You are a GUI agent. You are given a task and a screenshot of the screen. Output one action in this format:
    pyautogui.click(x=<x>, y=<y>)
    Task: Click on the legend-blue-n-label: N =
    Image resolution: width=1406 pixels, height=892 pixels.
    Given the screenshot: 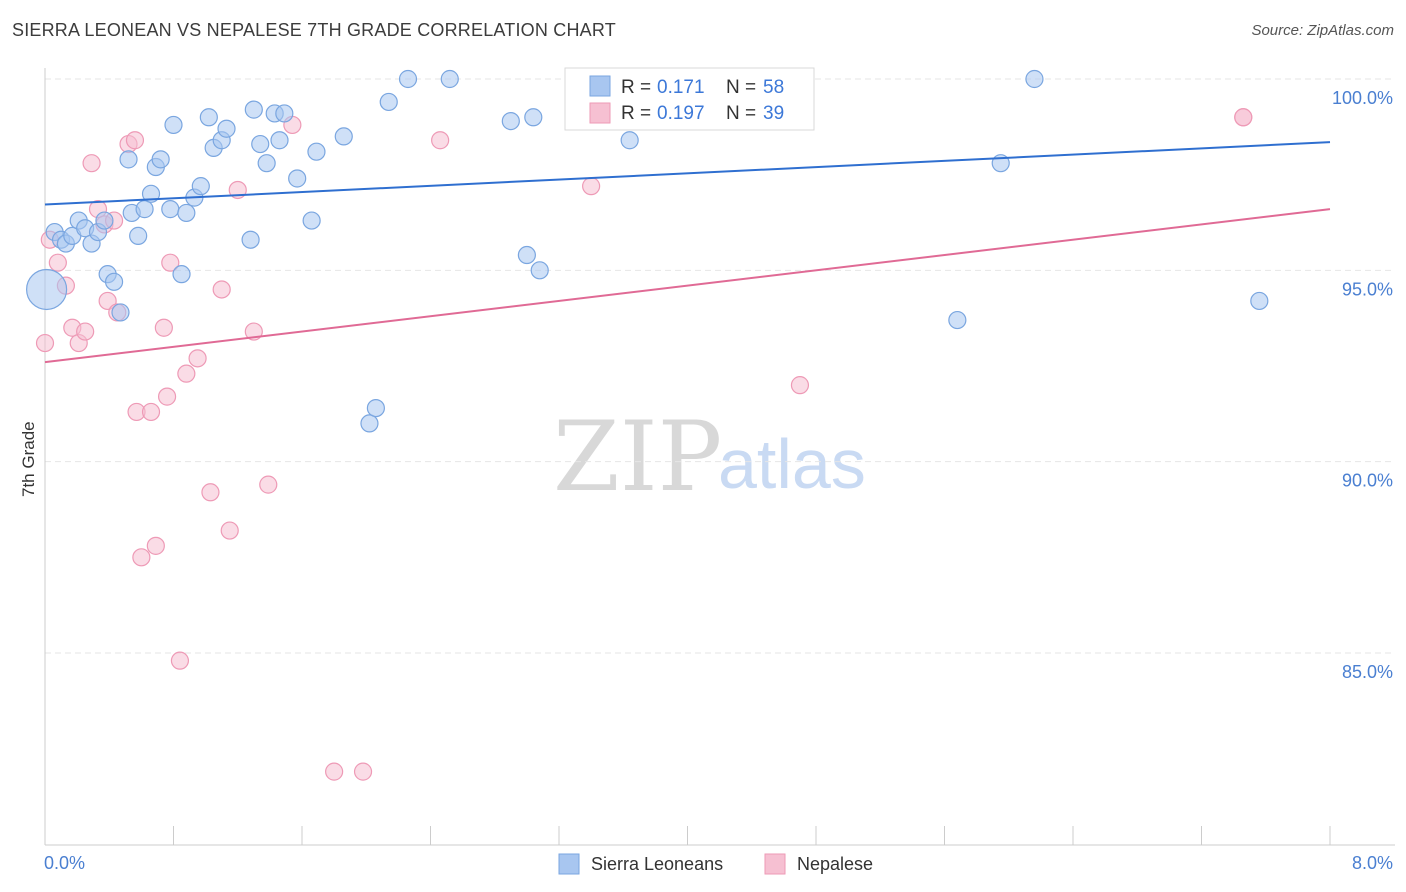 What is the action you would take?
    pyautogui.click(x=741, y=87)
    